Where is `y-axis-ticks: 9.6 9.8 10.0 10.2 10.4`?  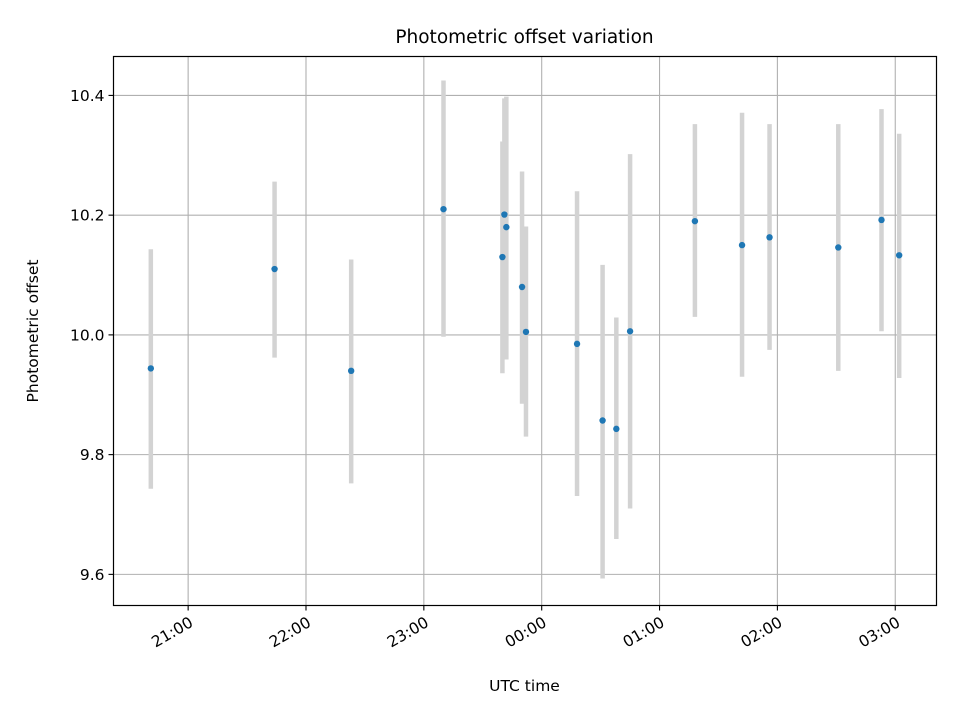 y-axis-ticks: 9.6 9.8 10.0 10.2 10.4 is located at coordinates (92, 335).